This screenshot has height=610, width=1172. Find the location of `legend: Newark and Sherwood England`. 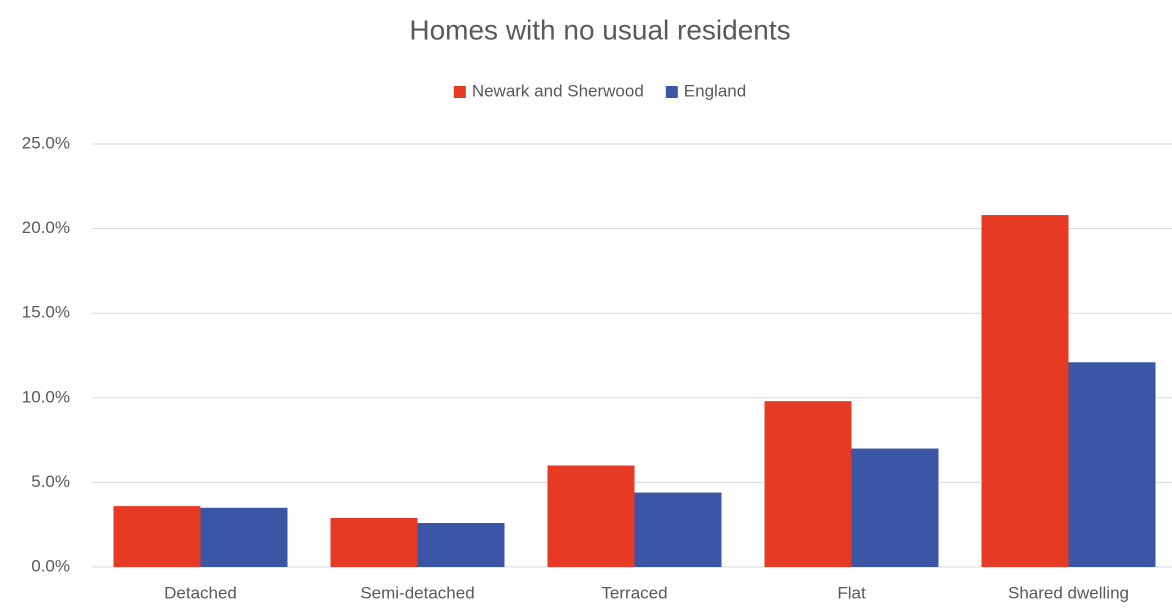

legend: Newark and Sherwood England is located at coordinates (599, 90).